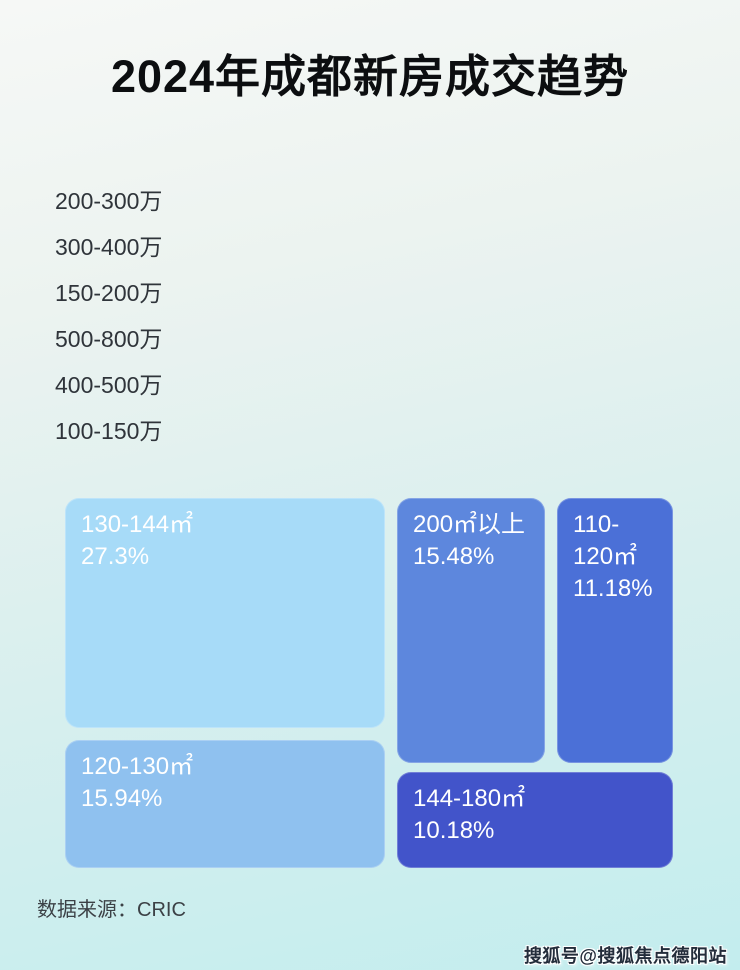 The height and width of the screenshot is (970, 740). I want to click on data-source-note: 数据来源：CRIC, so click(111, 910).